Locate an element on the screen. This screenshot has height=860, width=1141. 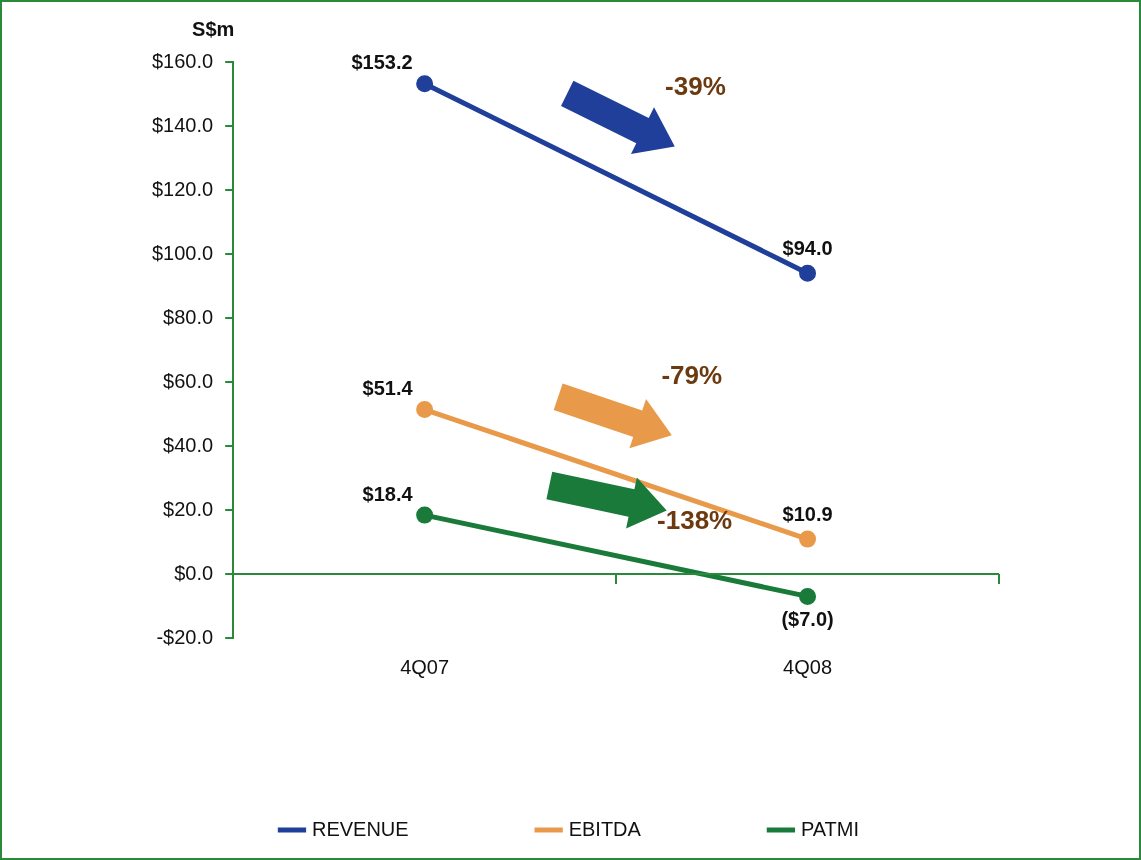
legend-label: EBITDA is located at coordinates (605, 828).